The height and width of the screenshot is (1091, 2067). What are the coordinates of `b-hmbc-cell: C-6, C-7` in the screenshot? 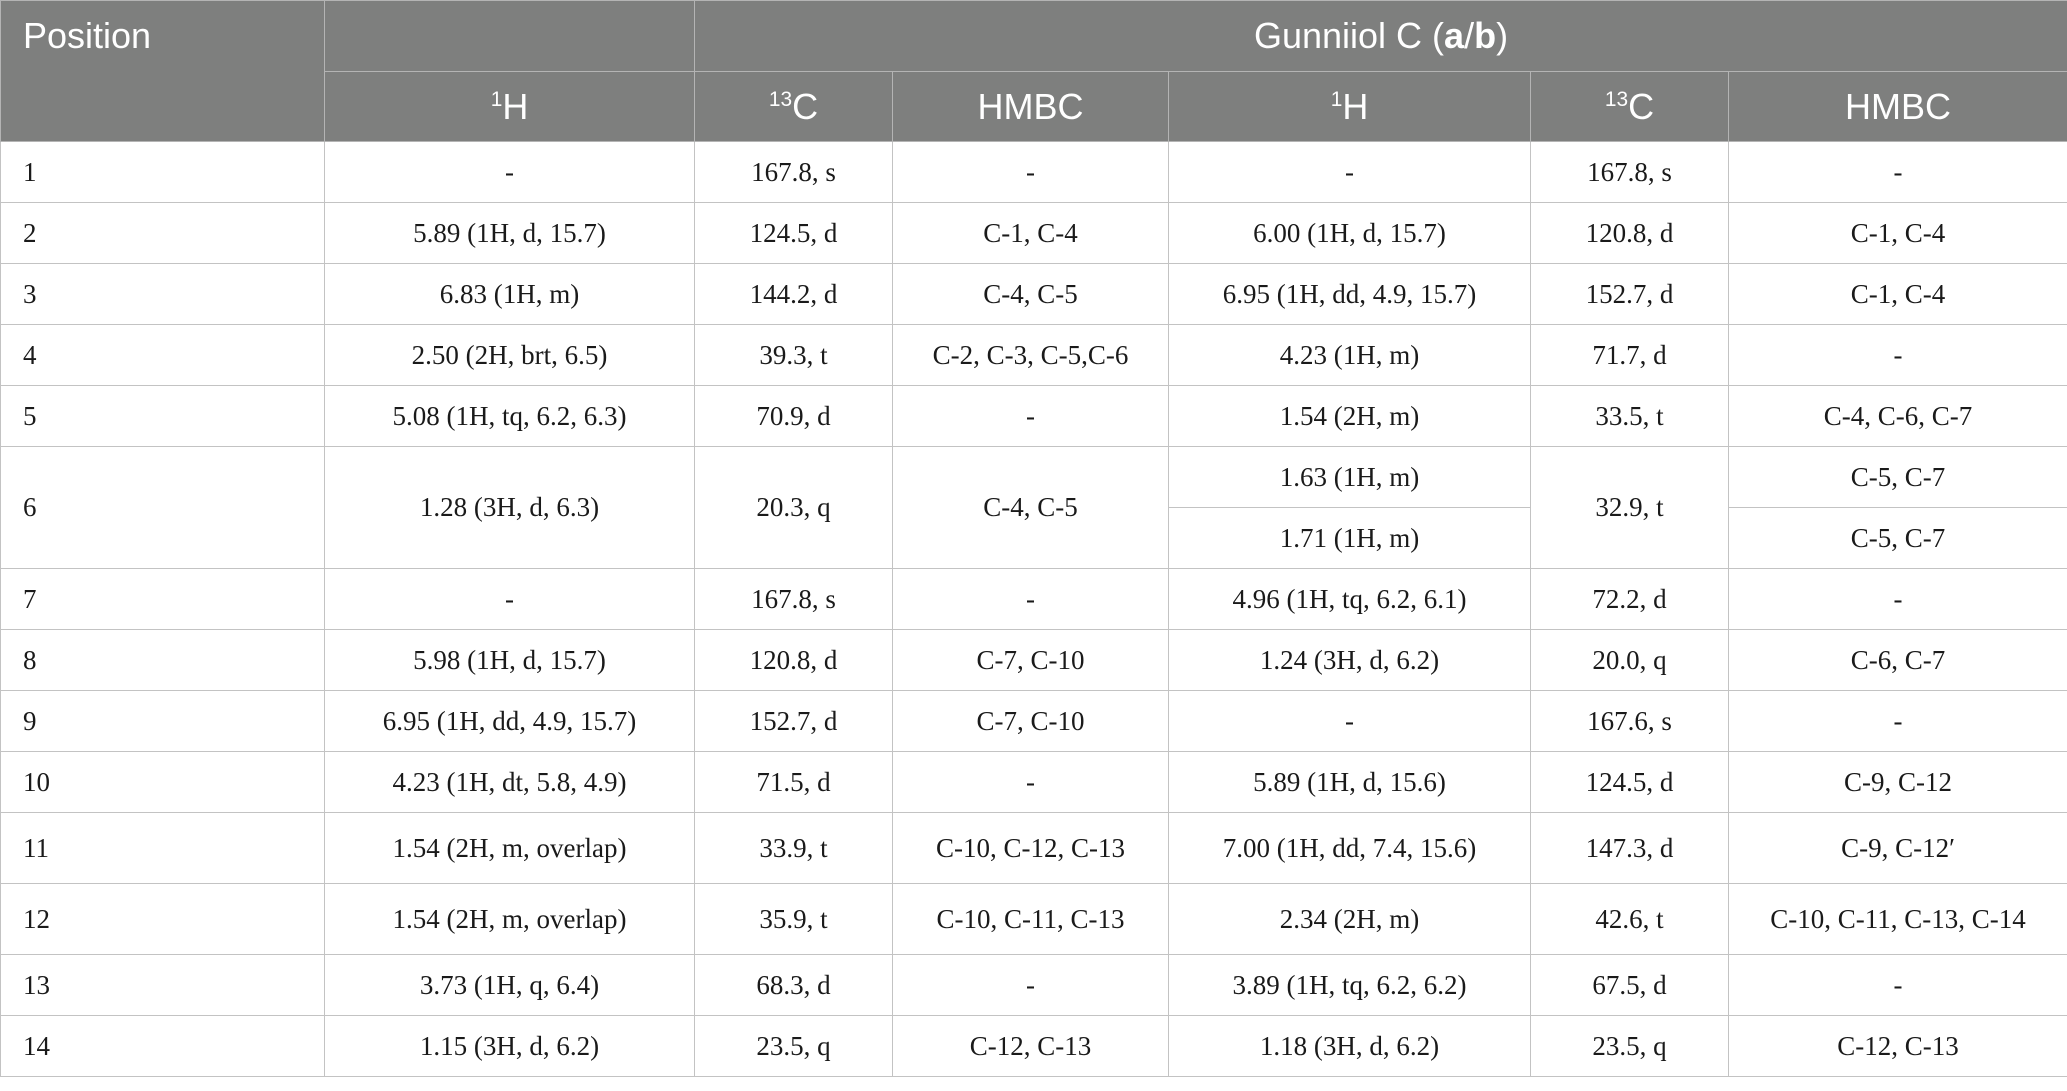 It's located at (1897, 660).